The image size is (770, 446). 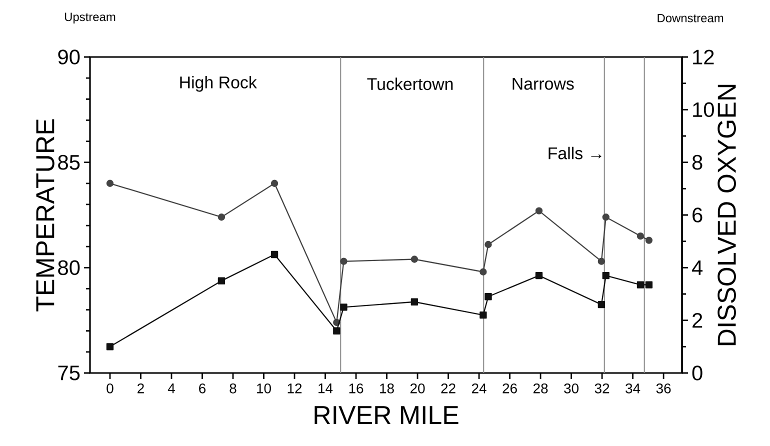 I want to click on x-tick-label: 18, so click(x=387, y=388).